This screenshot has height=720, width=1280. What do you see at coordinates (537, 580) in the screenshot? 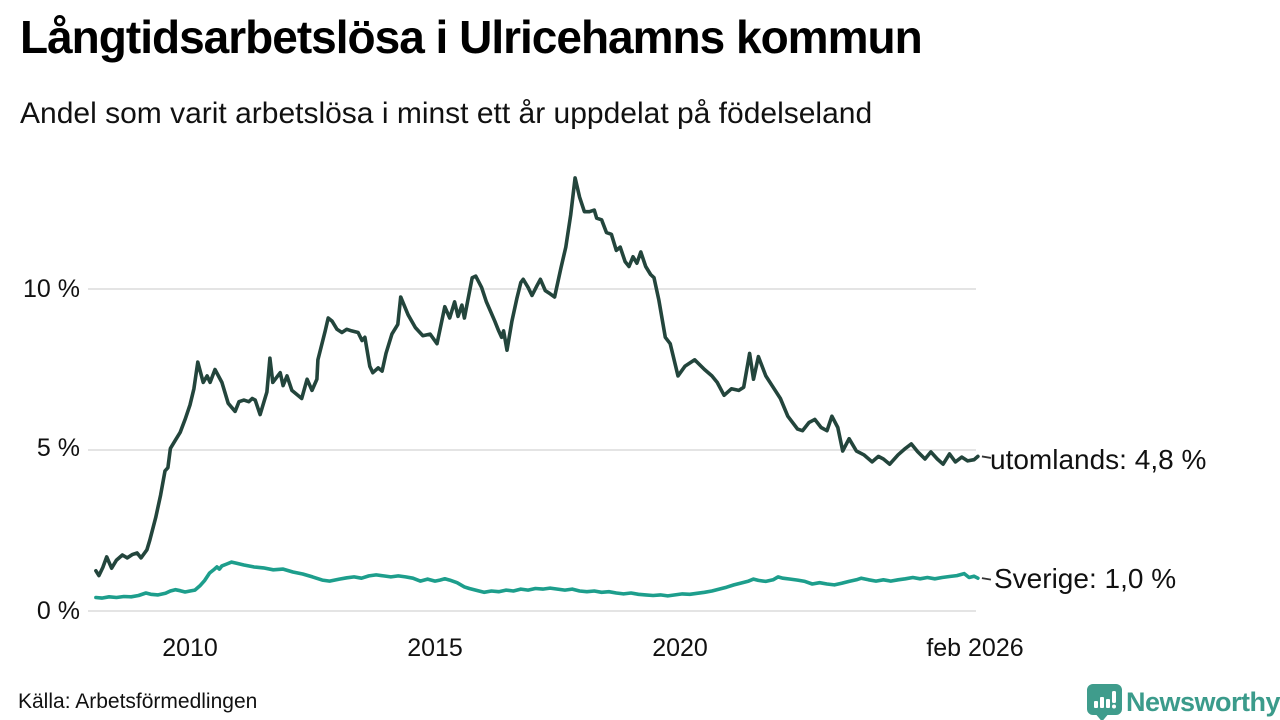
I see `series-line-sverige` at bounding box center [537, 580].